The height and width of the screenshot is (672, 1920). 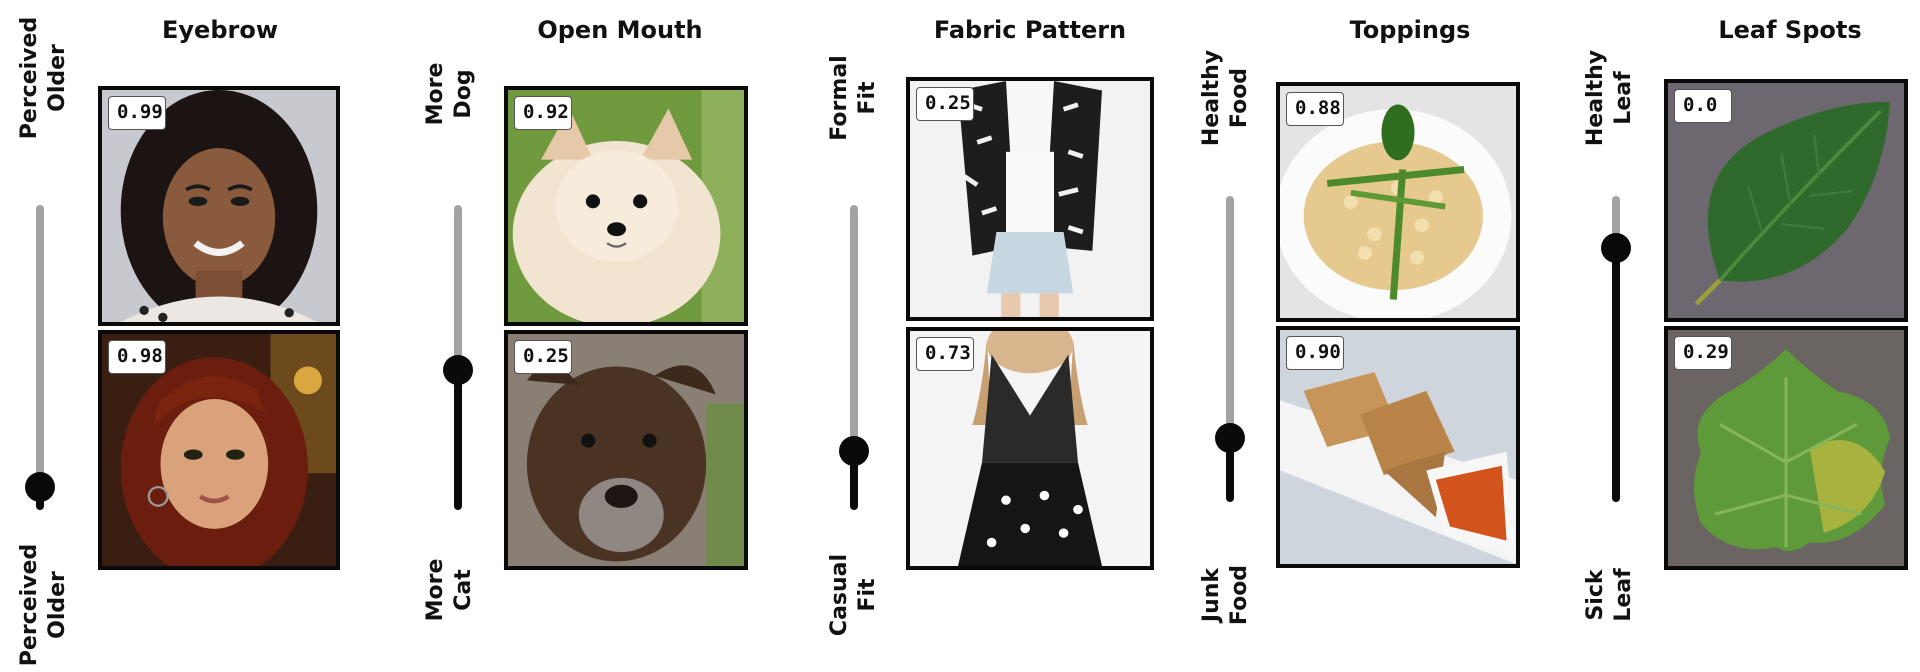 I want to click on panel-title: Leaf Spots, so click(x=1790, y=30).